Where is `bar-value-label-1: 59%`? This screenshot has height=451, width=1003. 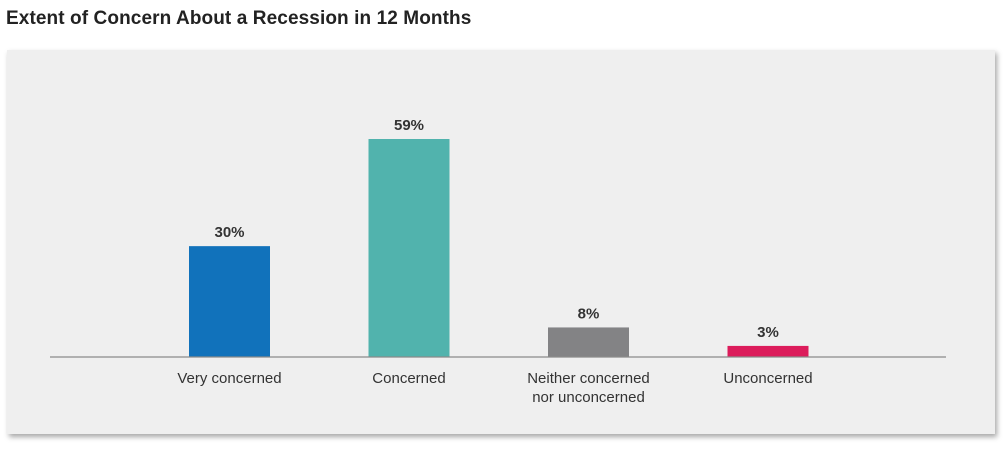 bar-value-label-1: 59% is located at coordinates (409, 125).